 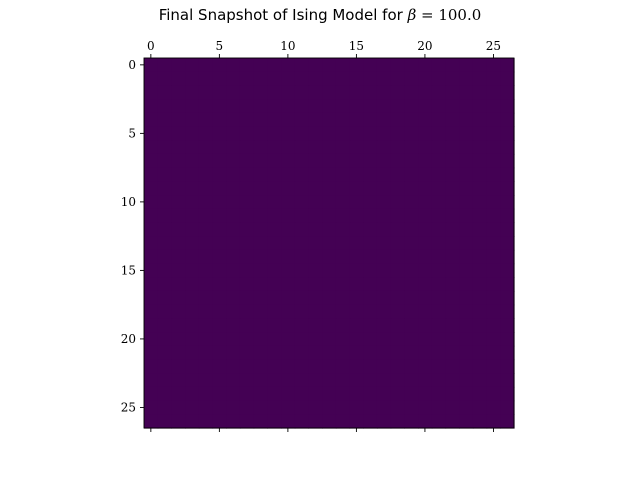 What do you see at coordinates (151, 46) in the screenshot?
I see `x-tick-label: 0` at bounding box center [151, 46].